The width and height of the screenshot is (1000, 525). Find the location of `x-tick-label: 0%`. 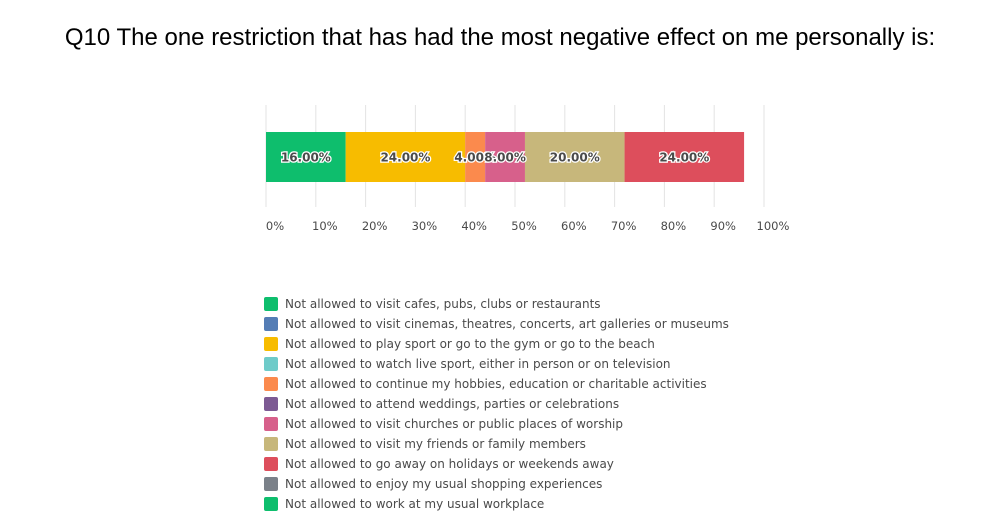

x-tick-label: 0% is located at coordinates (275, 226).